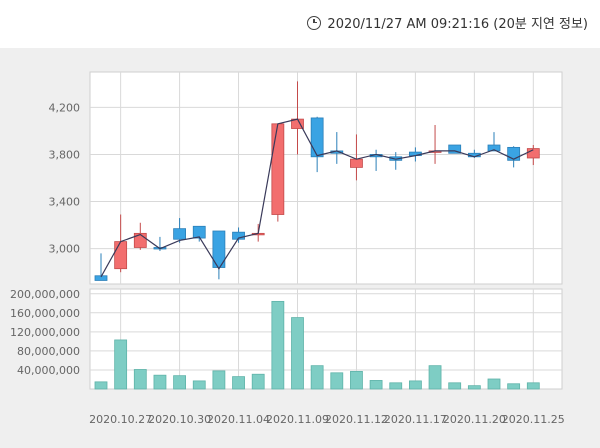 The image size is (600, 448). What do you see at coordinates (45, 332) in the screenshot?
I see `volume-y-tick-label: 120,000,000` at bounding box center [45, 332].